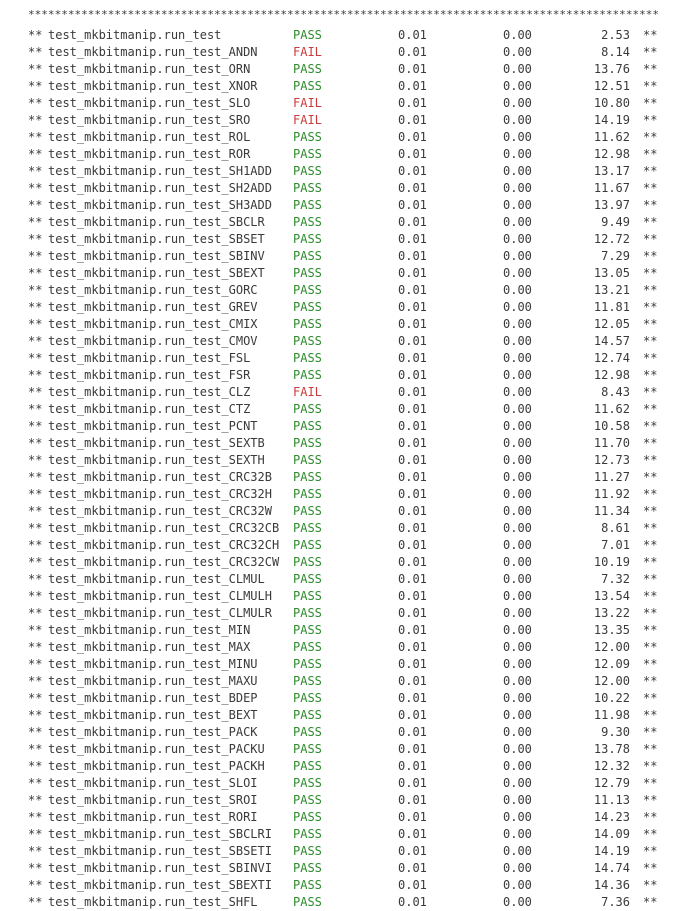  Describe the element at coordinates (307, 392) in the screenshot. I see `status-badge: FAIL` at that location.